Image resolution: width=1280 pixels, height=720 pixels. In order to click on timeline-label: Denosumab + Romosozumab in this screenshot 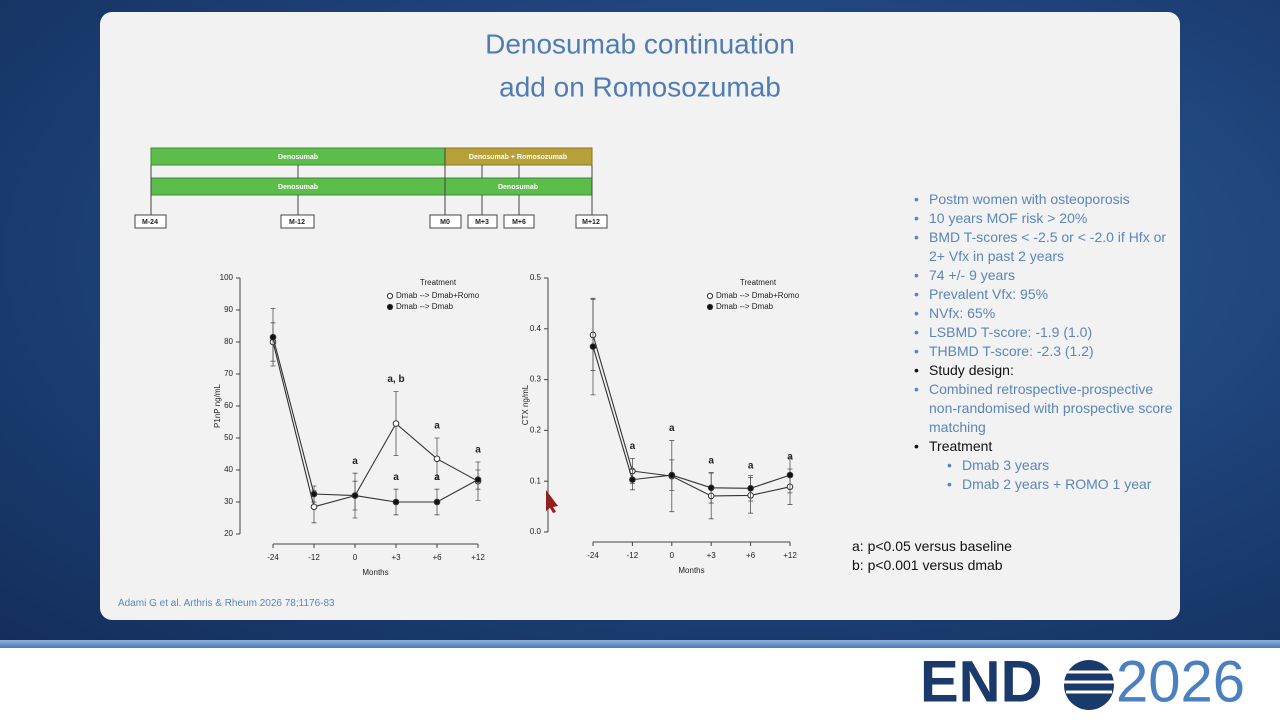, I will do `click(518, 157)`.